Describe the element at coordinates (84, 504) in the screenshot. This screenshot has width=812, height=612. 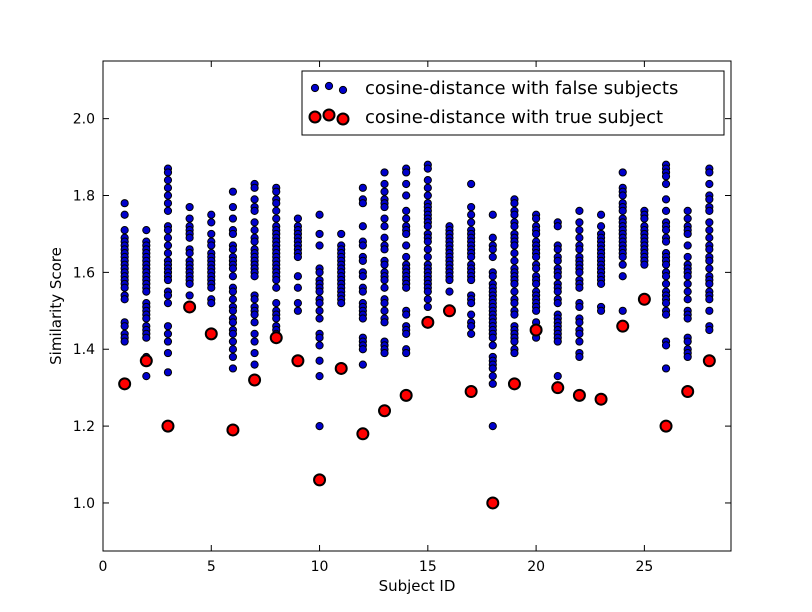
I see `y-tick-label: 1.0` at that location.